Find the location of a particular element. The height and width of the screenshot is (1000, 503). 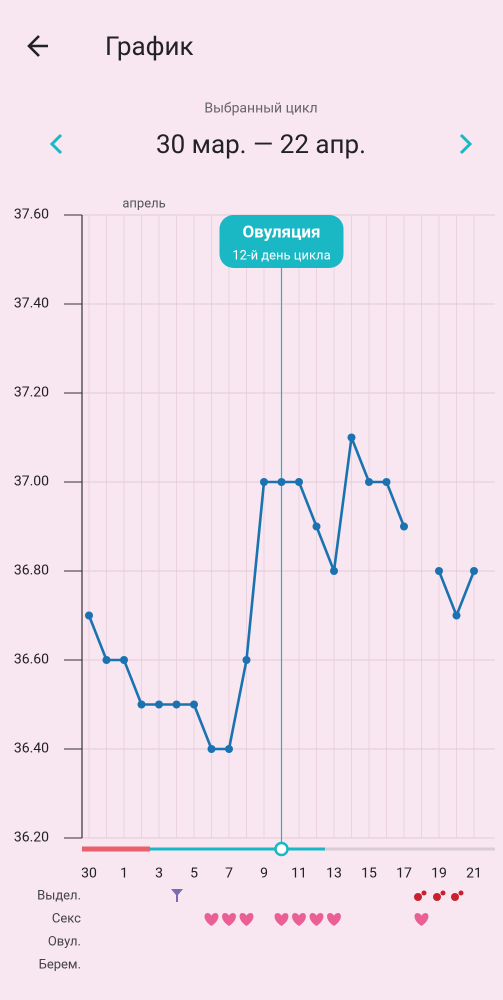

x-tick-label: 1 is located at coordinates (124, 874).